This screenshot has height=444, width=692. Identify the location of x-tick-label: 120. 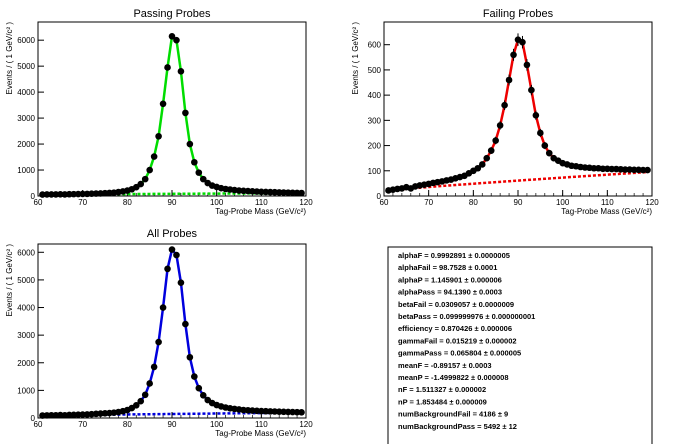
(306, 424).